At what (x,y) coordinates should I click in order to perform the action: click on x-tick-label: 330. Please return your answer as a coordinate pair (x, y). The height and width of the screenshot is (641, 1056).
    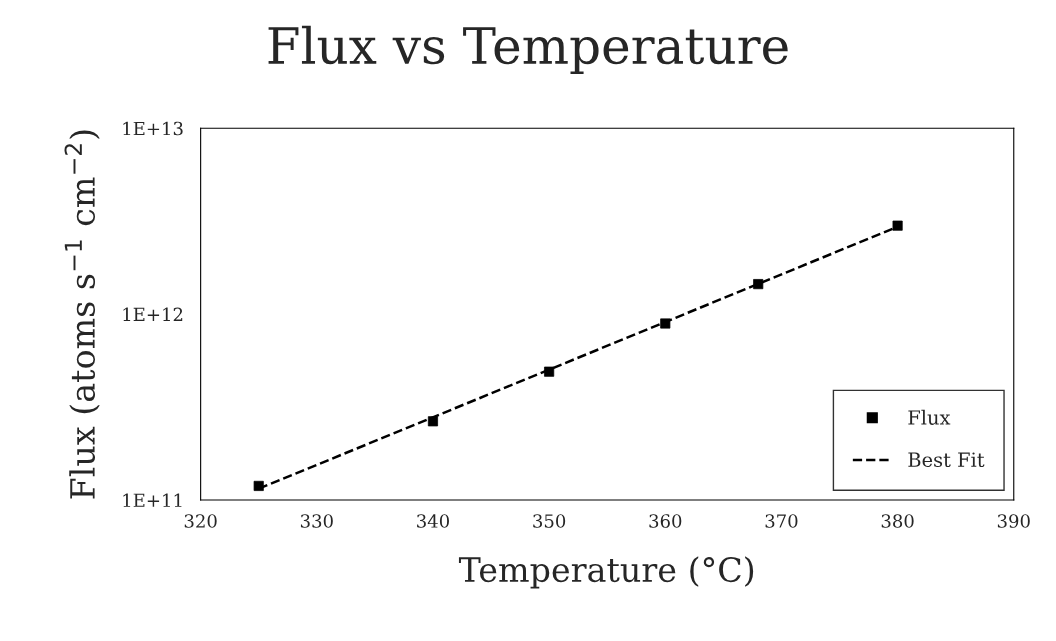
    Looking at the image, I should click on (316, 521).